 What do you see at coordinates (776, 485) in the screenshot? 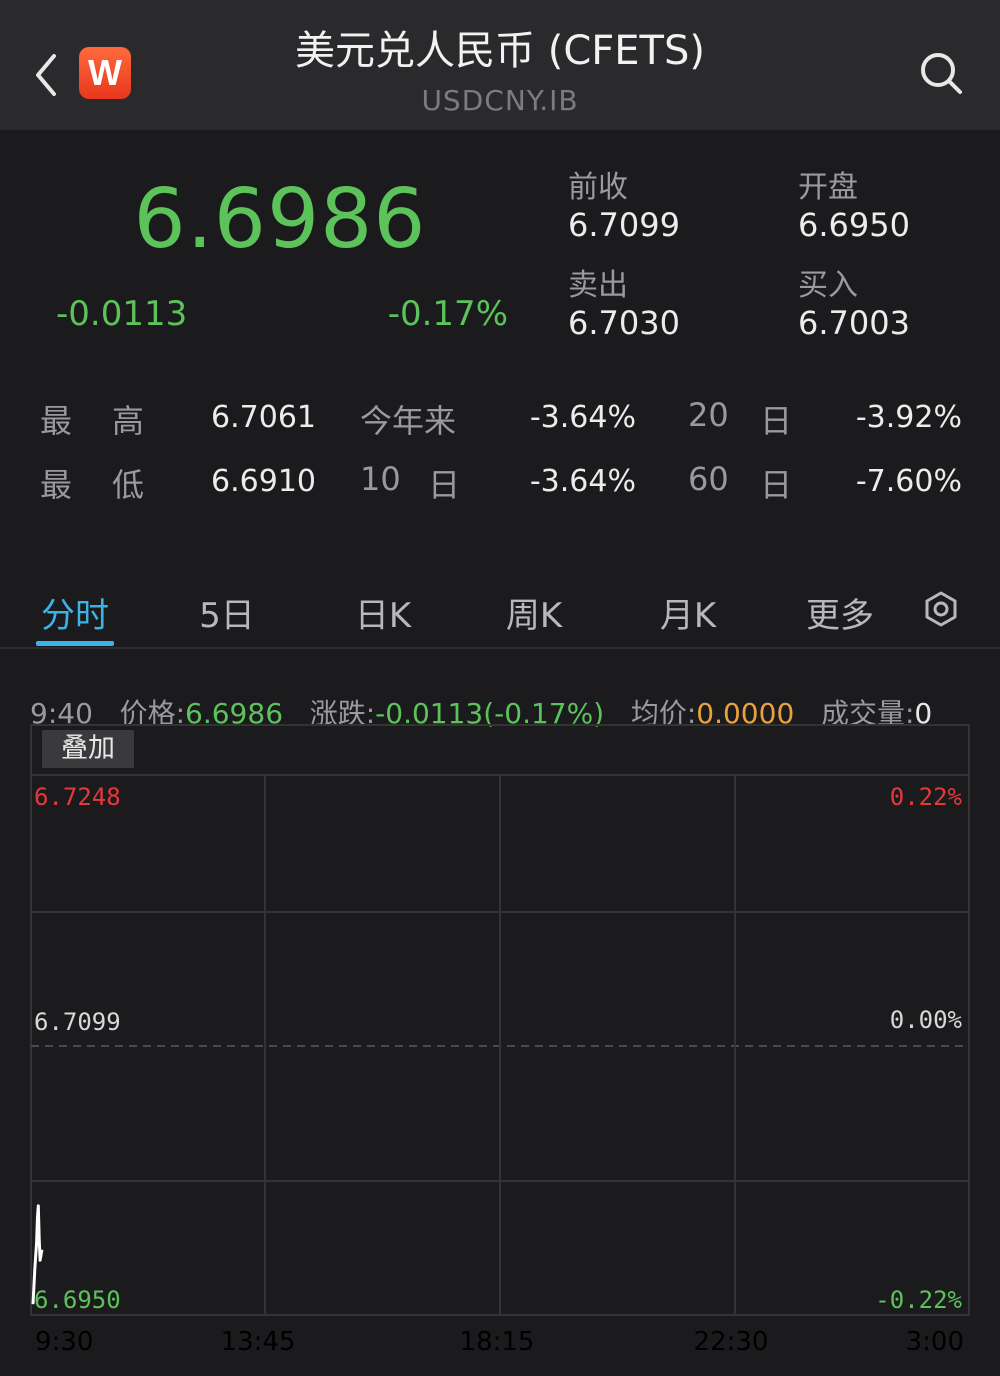
I see `d60-label-unit: 日` at bounding box center [776, 485].